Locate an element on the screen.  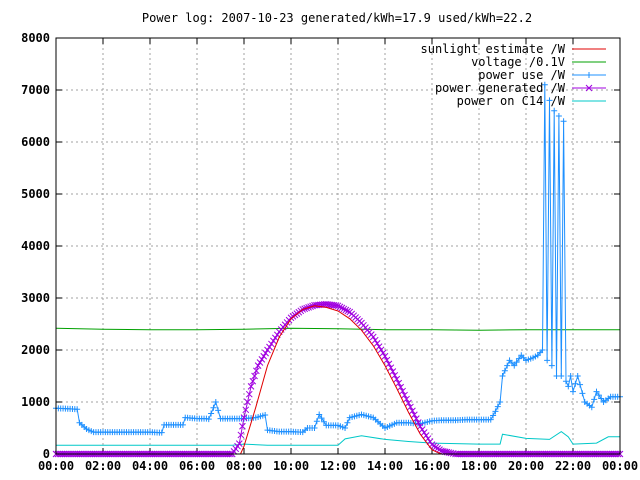
x-tick-label: 06:00 is located at coordinates (197, 466).